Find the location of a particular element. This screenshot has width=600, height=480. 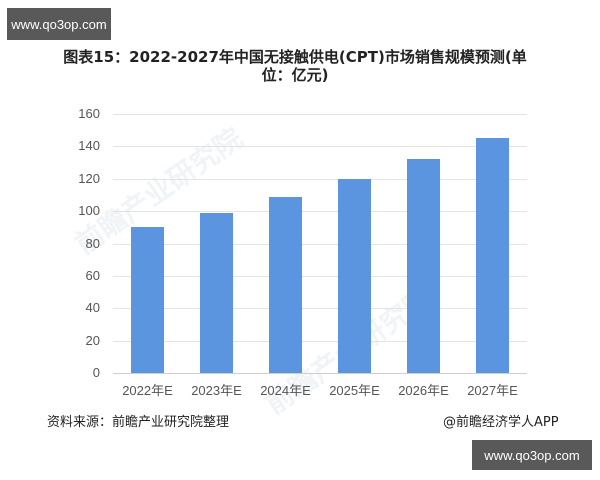

x-tick-label: 2027年E is located at coordinates (492, 390).